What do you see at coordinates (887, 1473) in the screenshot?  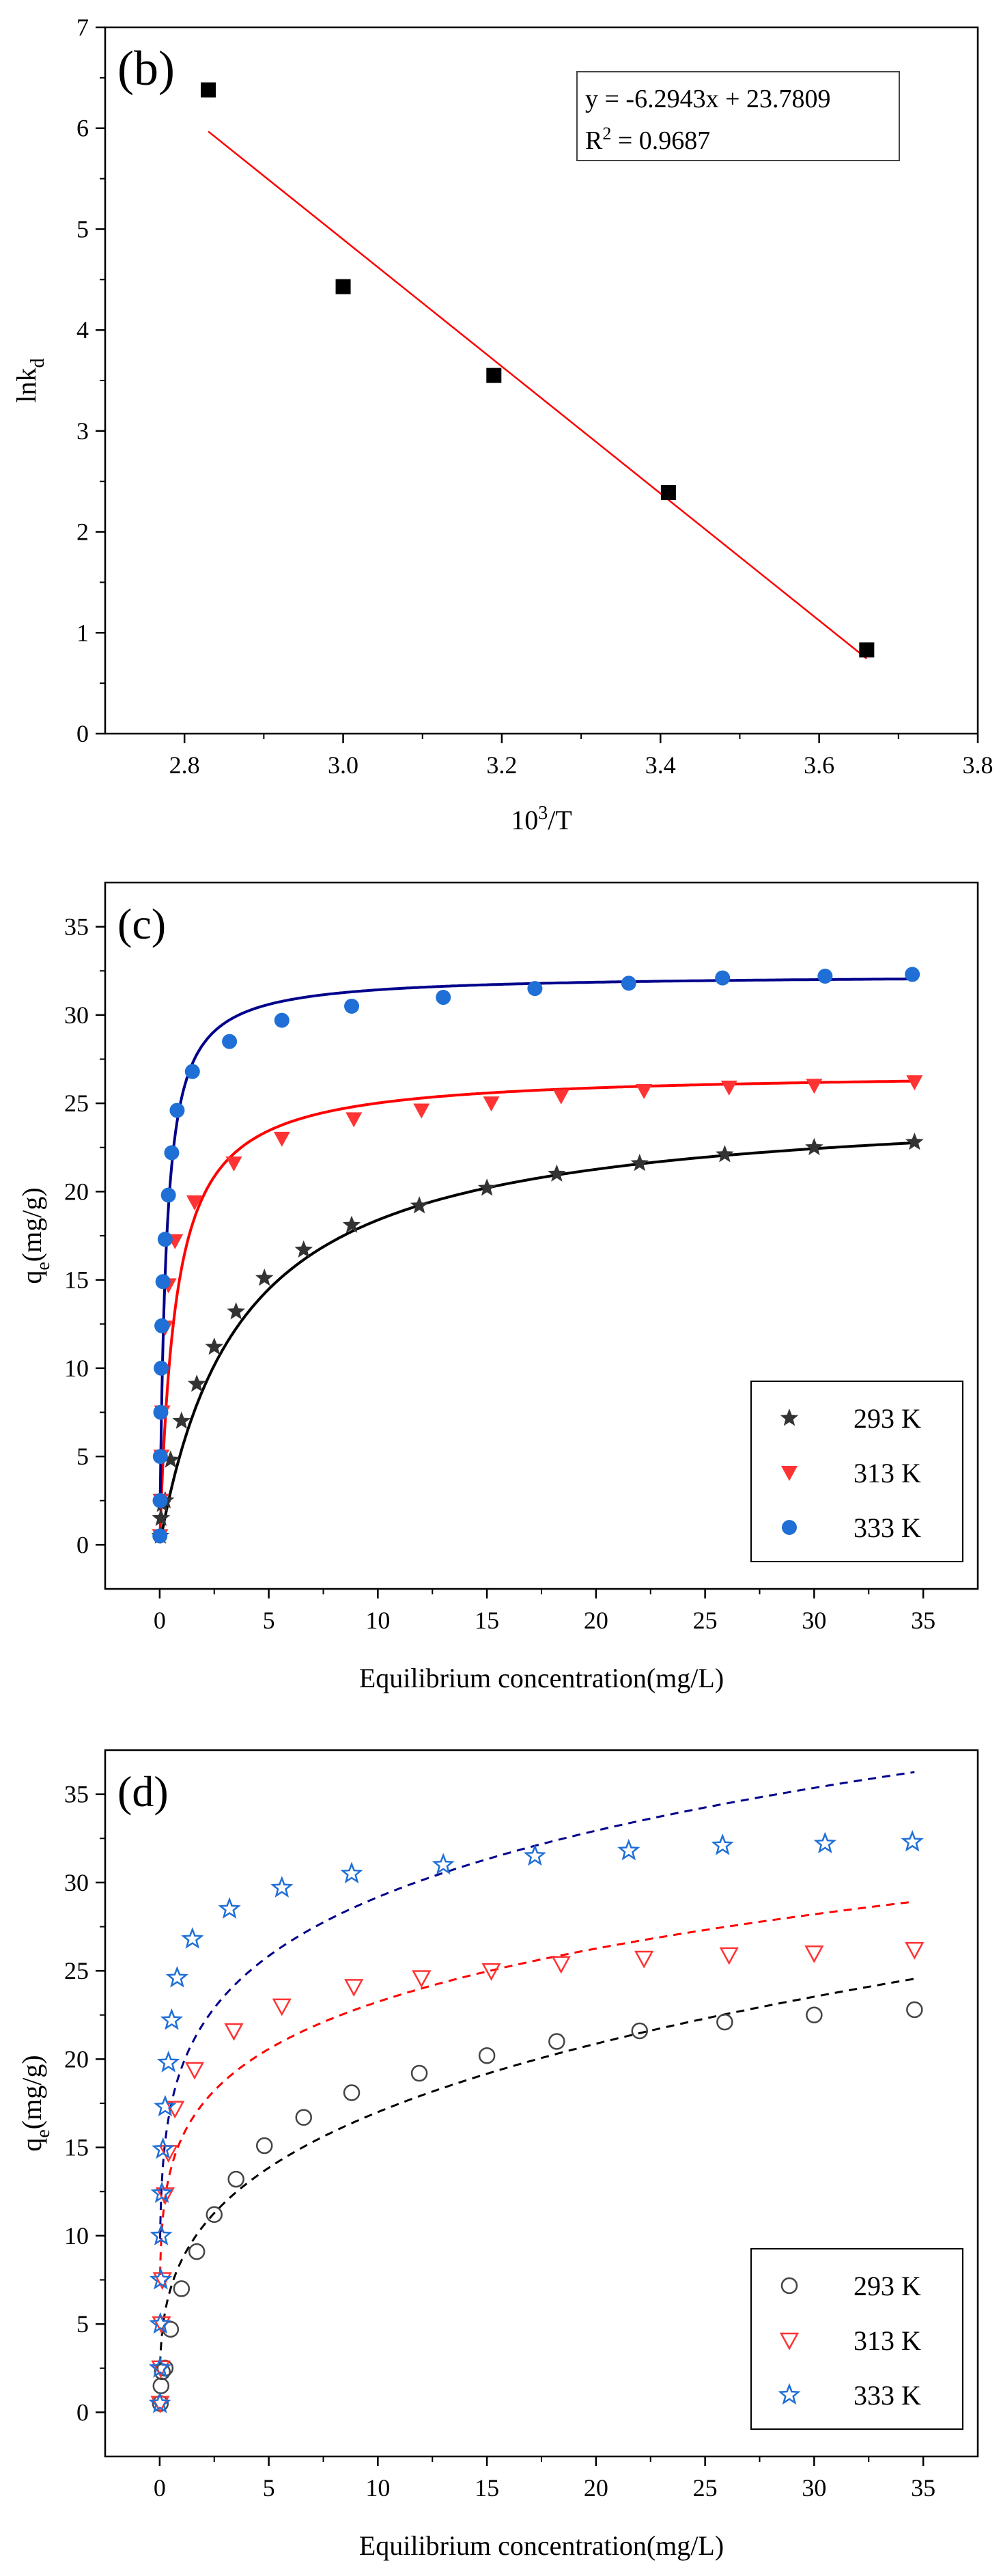 I see `legend-label: 313 K` at bounding box center [887, 1473].